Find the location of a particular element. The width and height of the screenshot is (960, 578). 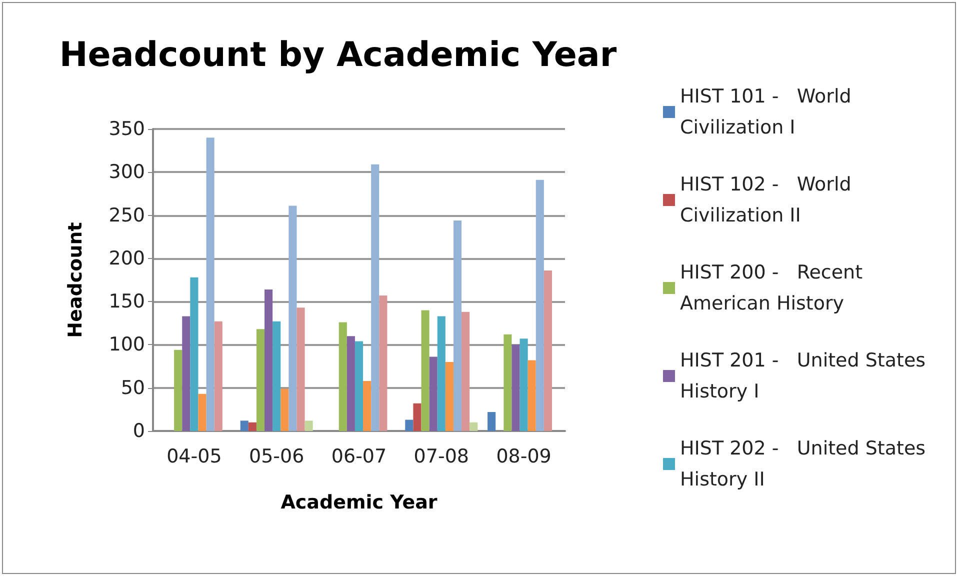

y-tick-label: 0 is located at coordinates (138, 431).